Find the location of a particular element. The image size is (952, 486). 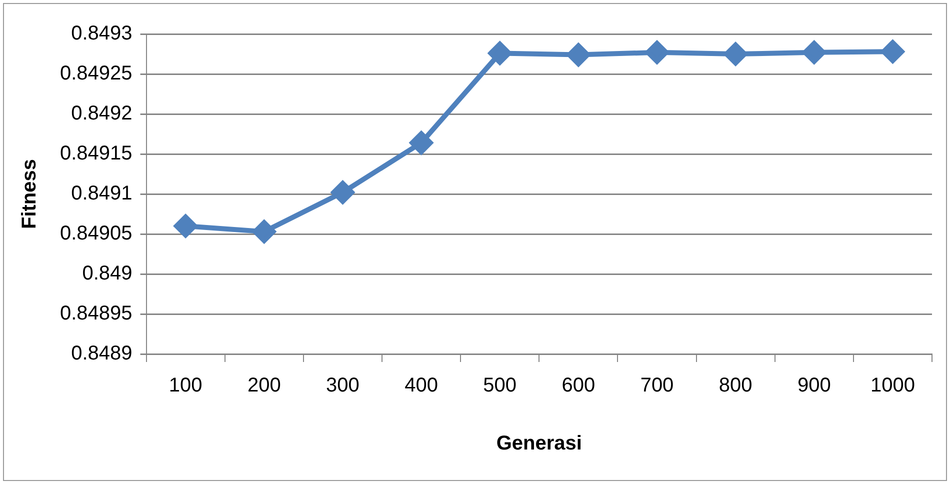

x-tick-label: 700 is located at coordinates (657, 385).